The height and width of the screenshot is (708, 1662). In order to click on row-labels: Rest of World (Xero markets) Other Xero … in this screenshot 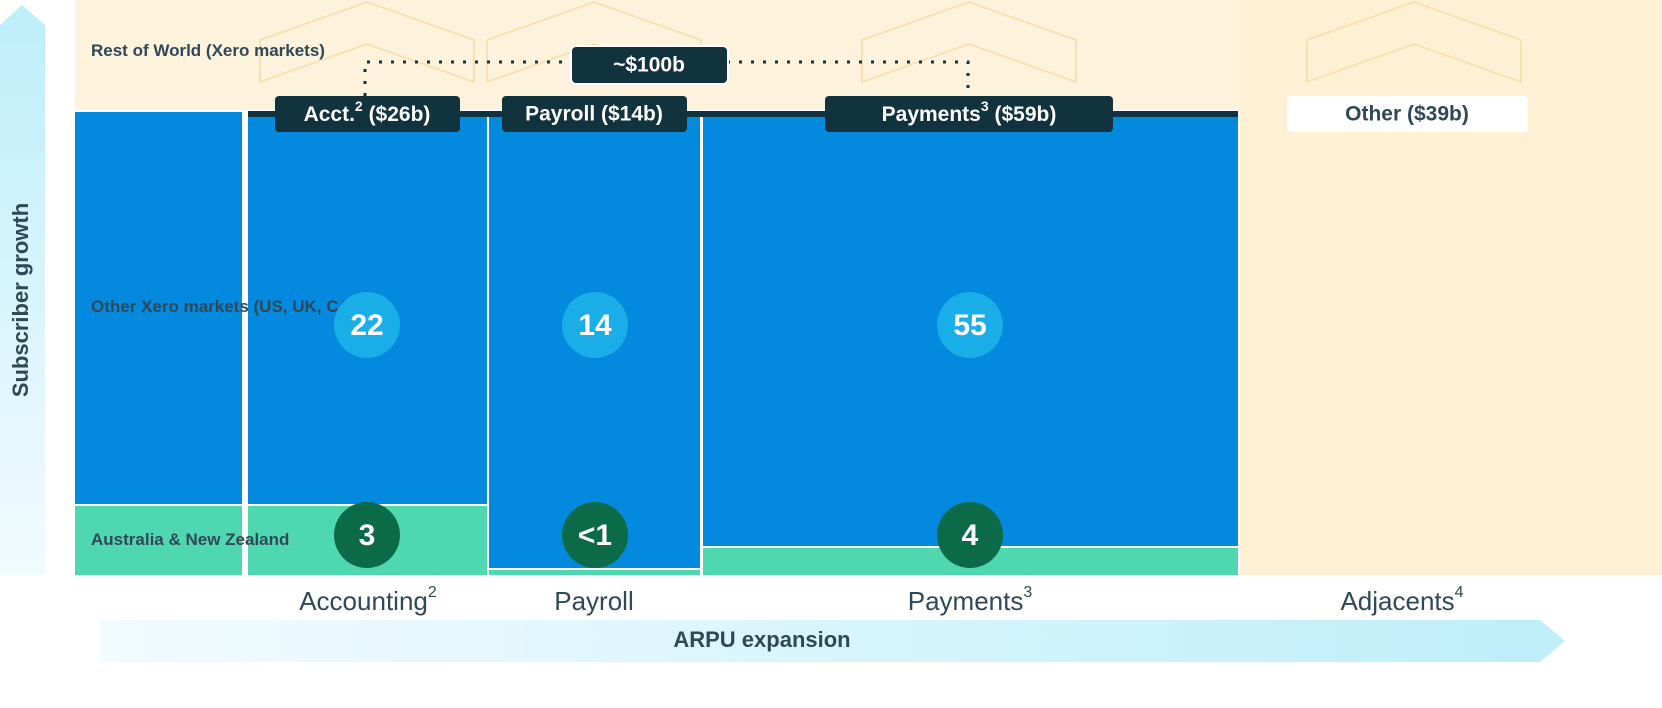, I will do `click(223, 295)`.